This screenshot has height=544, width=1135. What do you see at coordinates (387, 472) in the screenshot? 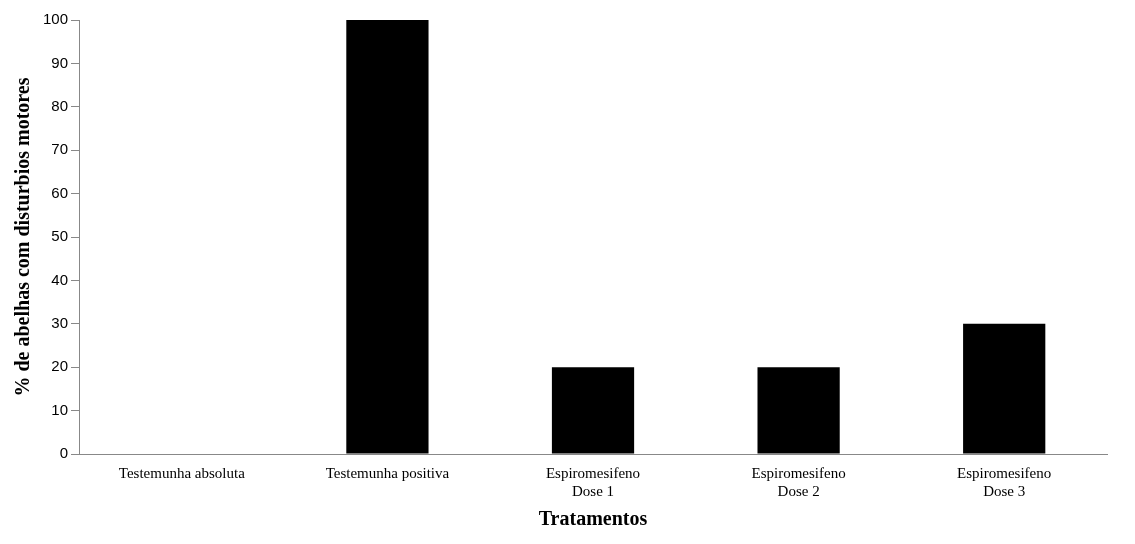
I see `x-tick-label: Testemunha positiva` at bounding box center [387, 472].